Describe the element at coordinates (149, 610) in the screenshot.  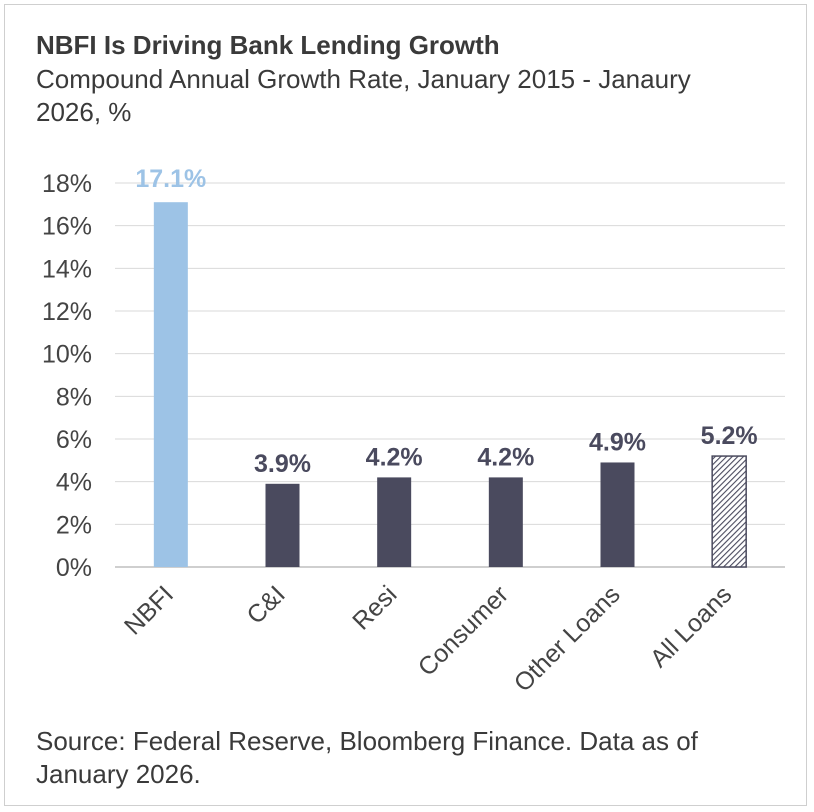
I see `category-label: NBFI` at that location.